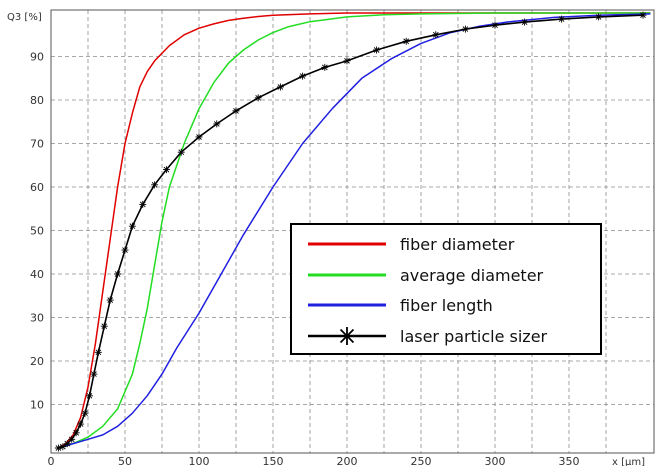 This screenshot has height=466, width=656. What do you see at coordinates (125, 460) in the screenshot?
I see `x-tick-label: 50` at bounding box center [125, 460].